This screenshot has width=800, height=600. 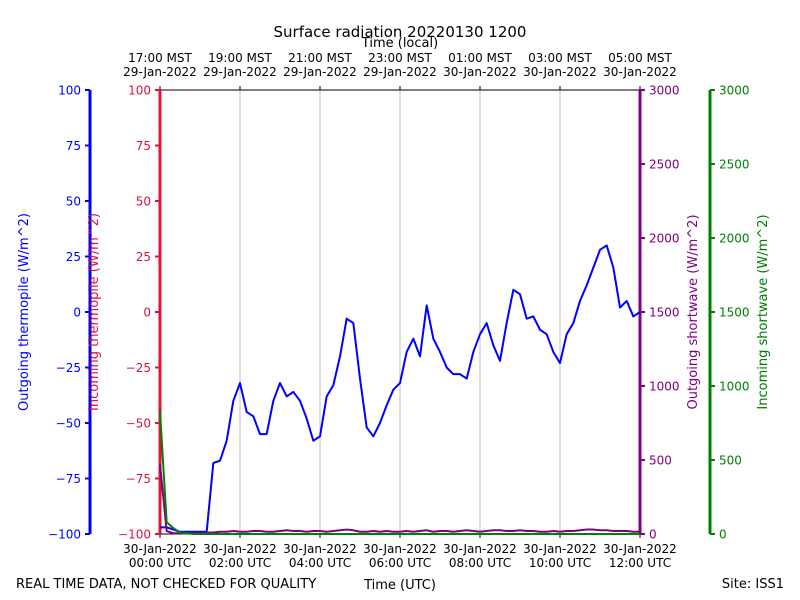 What do you see at coordinates (560, 556) in the screenshot?
I see `x-tick-label: 30-Jan-2022 10:00 UTC` at bounding box center [560, 556].